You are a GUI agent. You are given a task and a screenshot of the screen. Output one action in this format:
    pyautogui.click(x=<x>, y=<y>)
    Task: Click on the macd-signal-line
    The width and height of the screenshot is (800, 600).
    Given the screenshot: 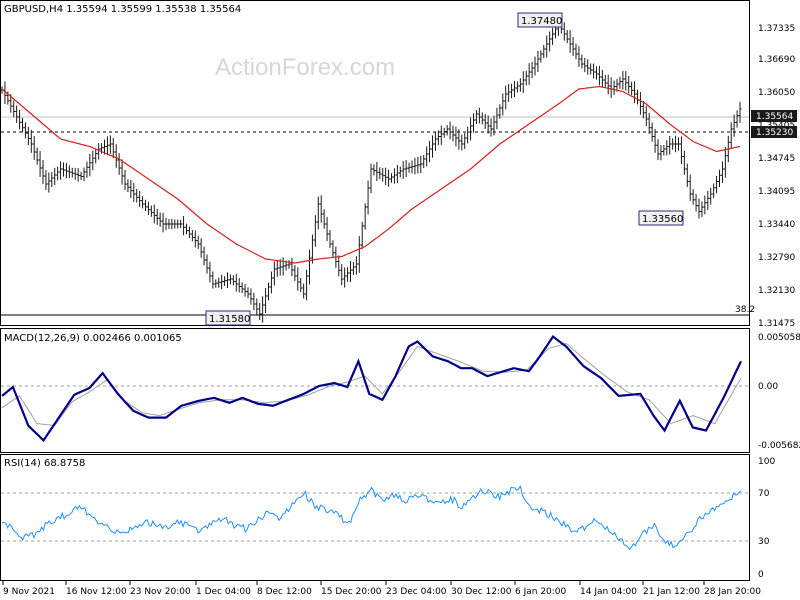 What is the action you would take?
    pyautogui.click(x=371, y=384)
    